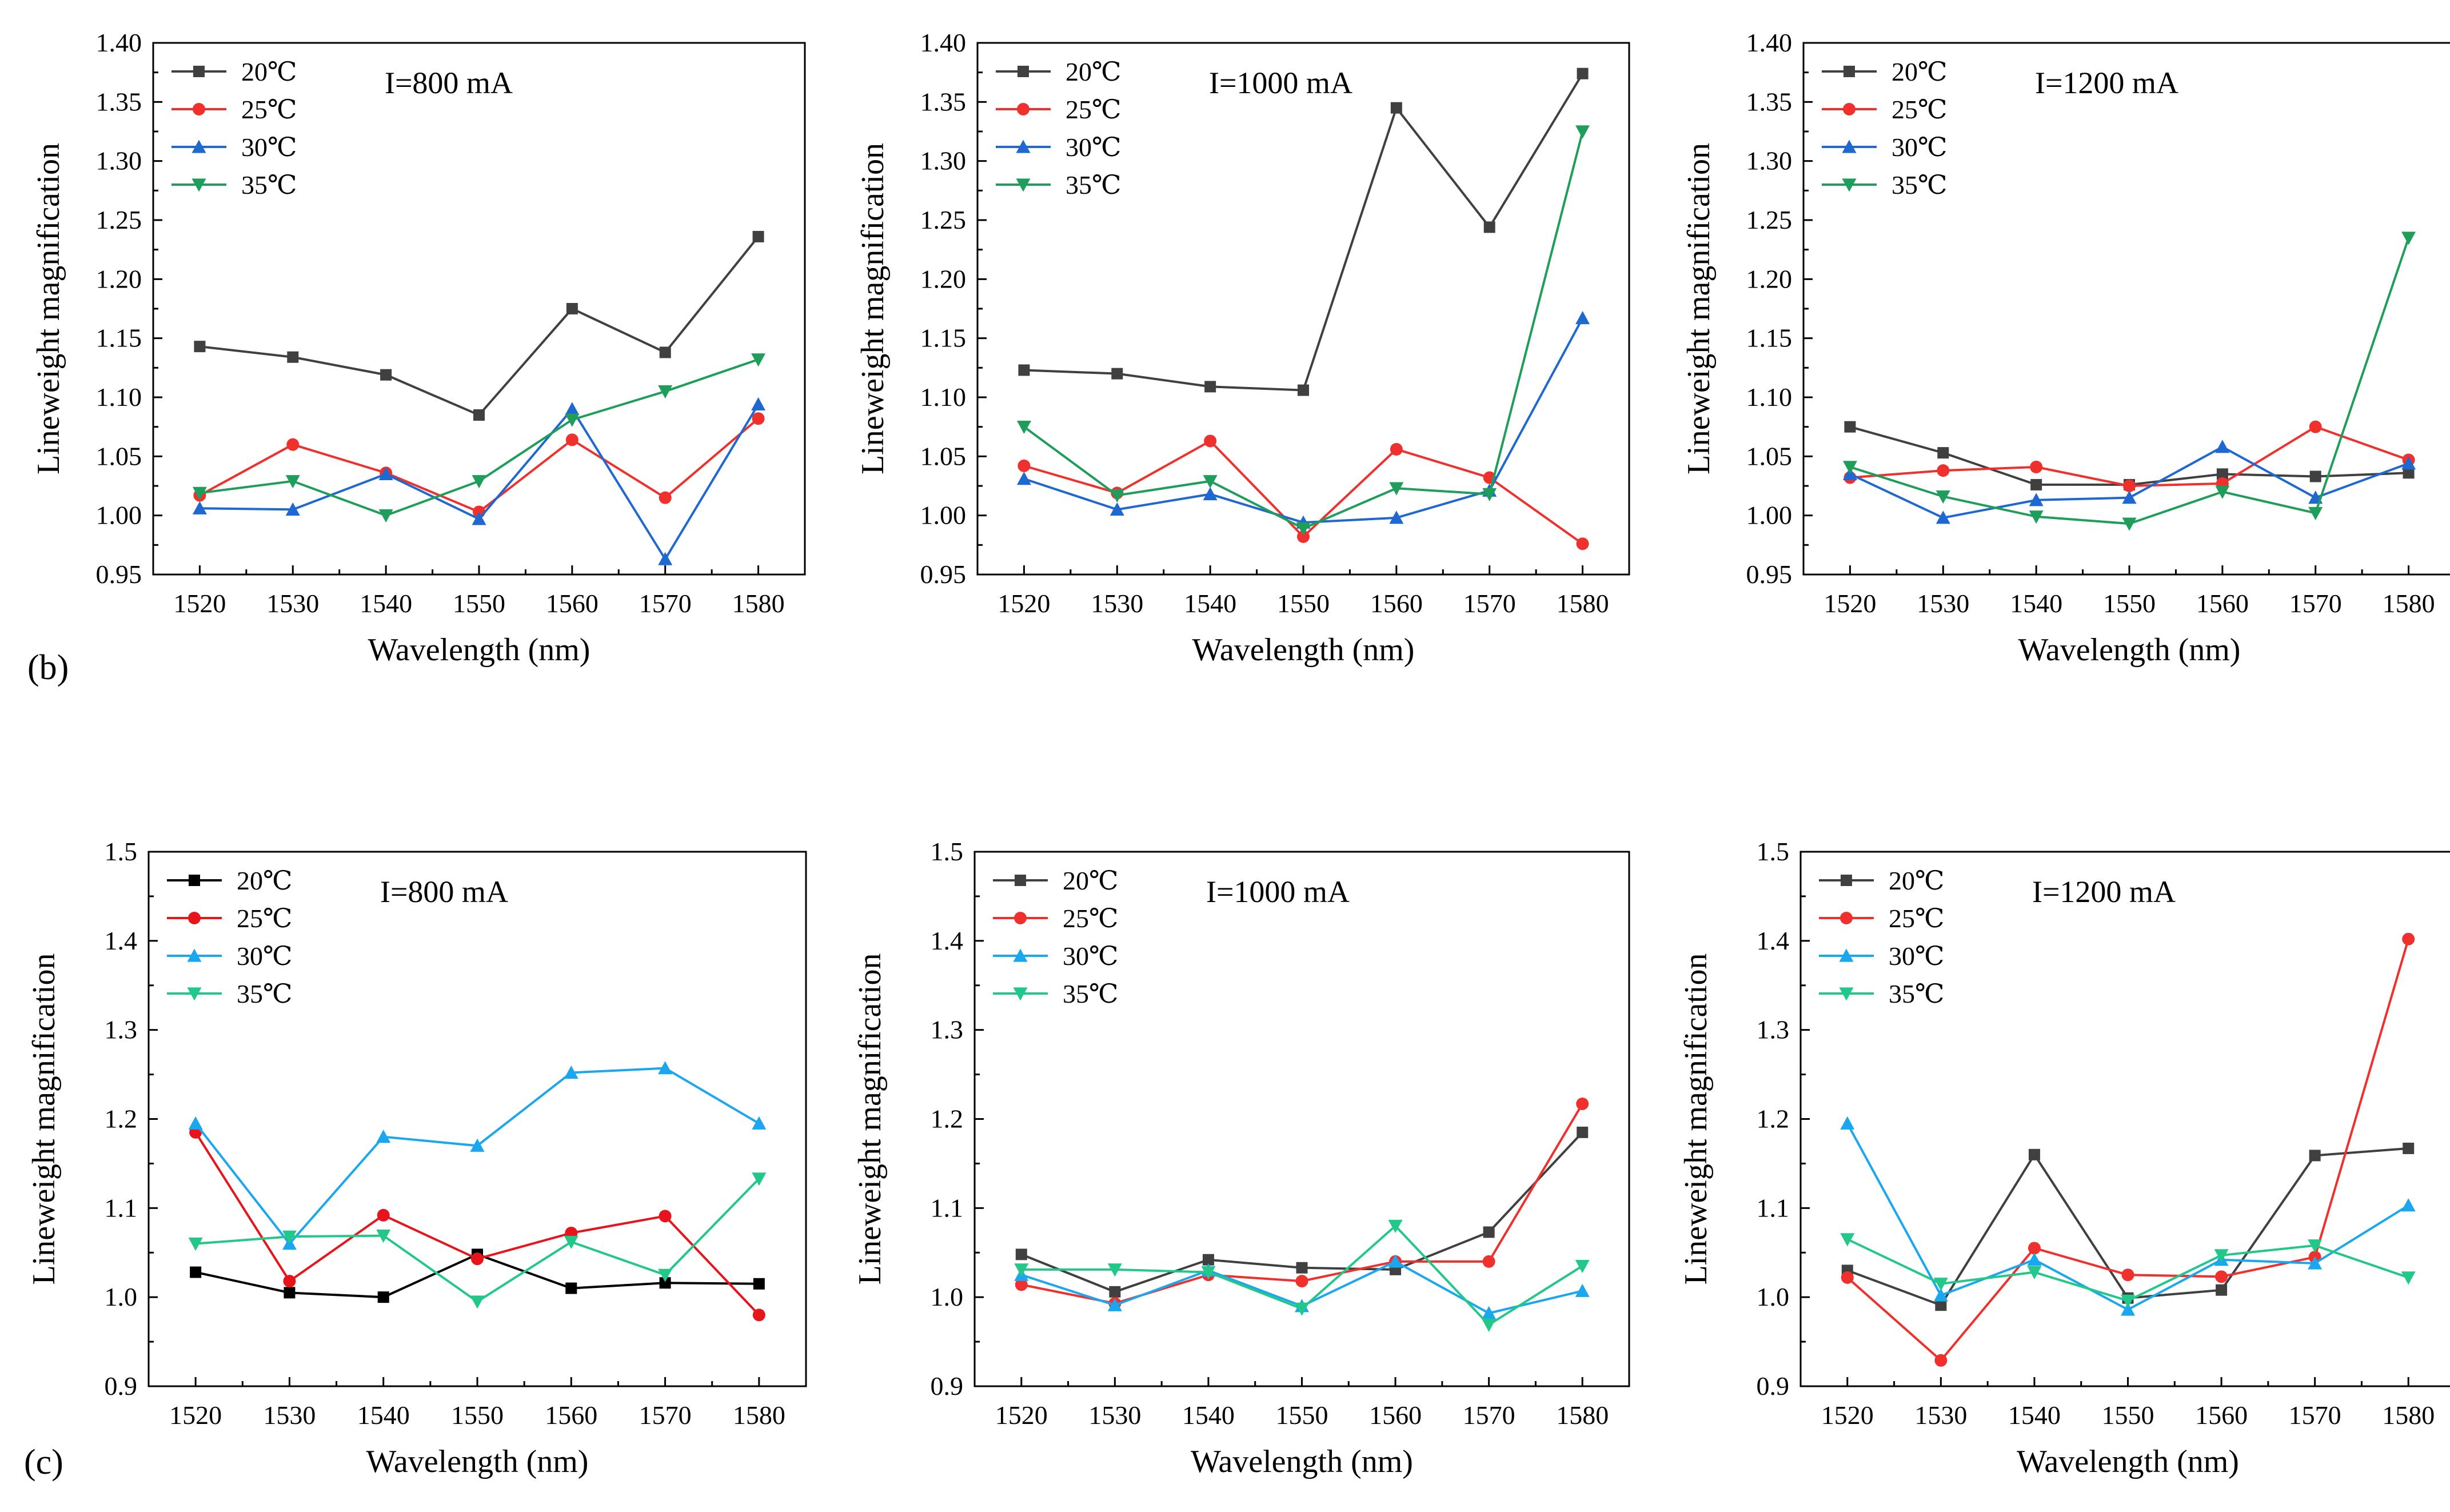  Describe the element at coordinates (121, 1030) in the screenshot. I see `y-tick-label: 1.3` at that location.